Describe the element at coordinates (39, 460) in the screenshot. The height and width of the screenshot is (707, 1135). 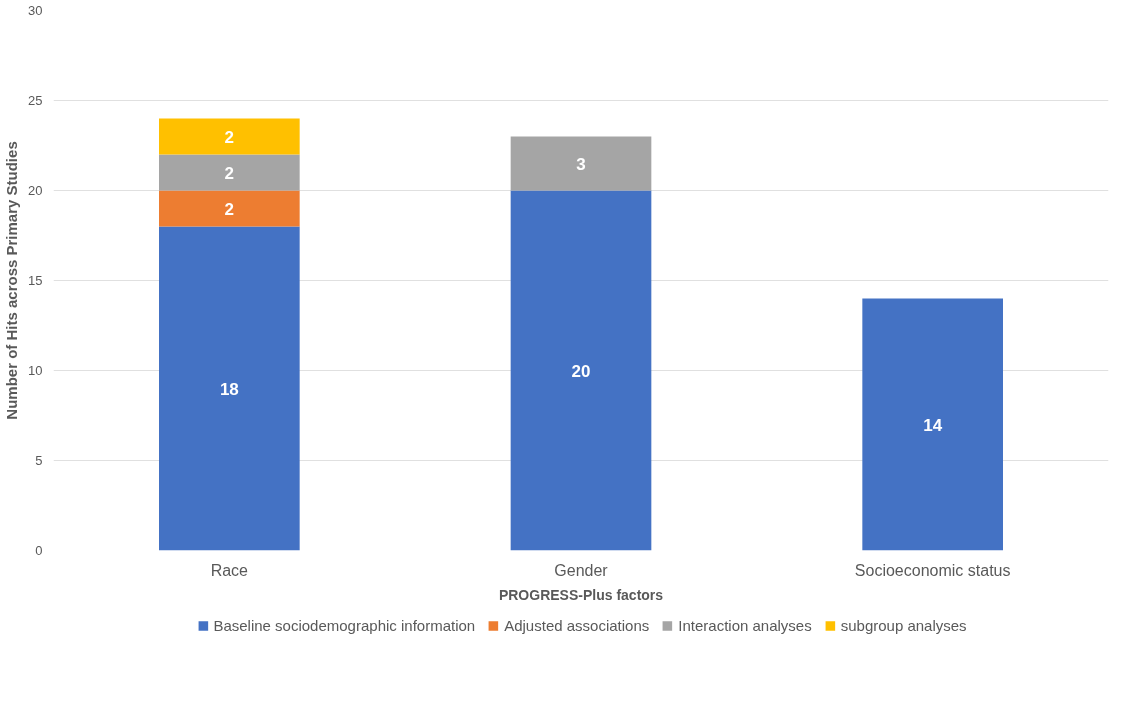
I see `y-tick-label: 5` at that location.